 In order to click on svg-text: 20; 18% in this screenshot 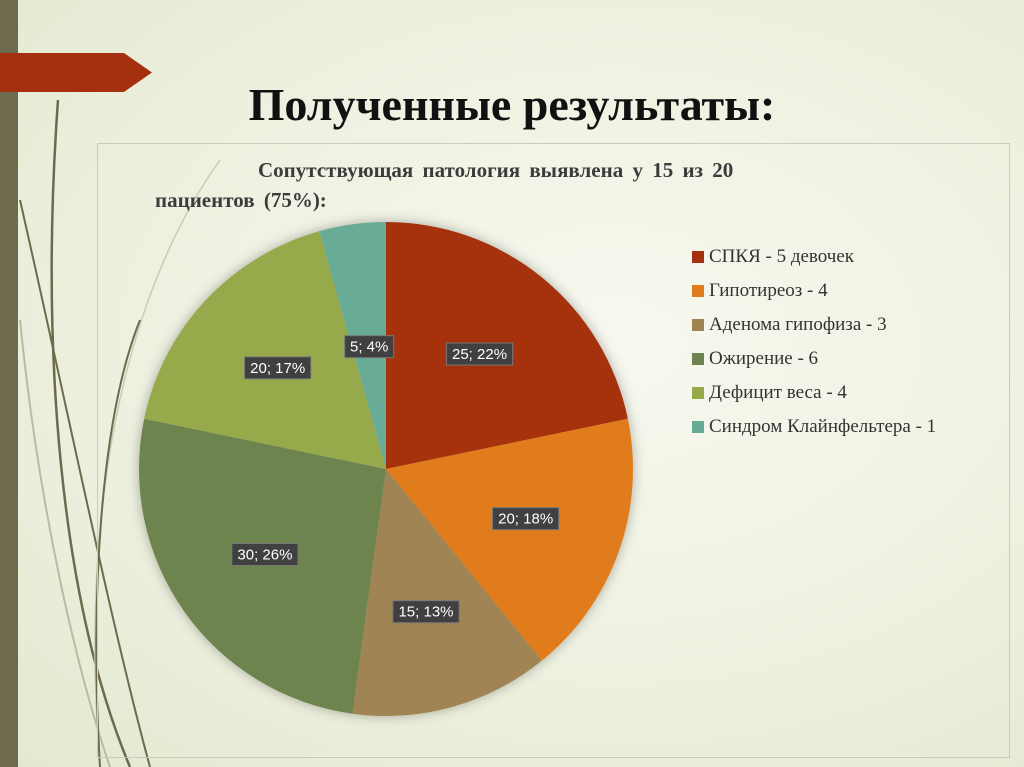, I will do `click(525, 519)`.